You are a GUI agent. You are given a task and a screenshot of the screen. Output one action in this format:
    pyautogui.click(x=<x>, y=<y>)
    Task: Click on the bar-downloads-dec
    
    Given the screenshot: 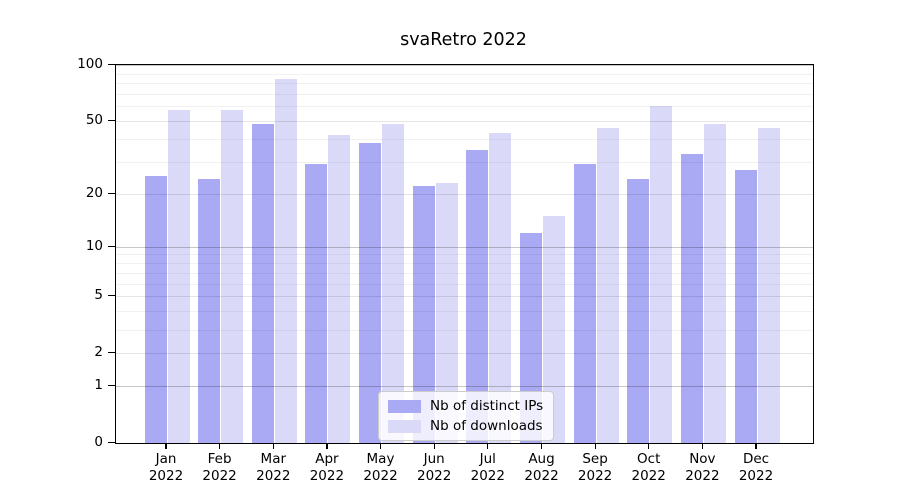 What is the action you would take?
    pyautogui.click(x=768, y=285)
    